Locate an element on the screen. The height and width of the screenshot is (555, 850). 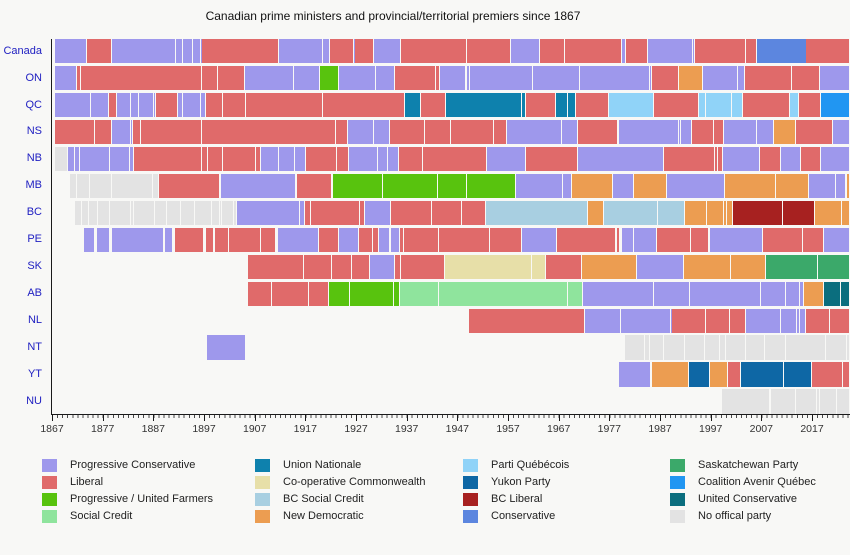
x-axis-tick-label: 1897 is located at coordinates (204, 429).